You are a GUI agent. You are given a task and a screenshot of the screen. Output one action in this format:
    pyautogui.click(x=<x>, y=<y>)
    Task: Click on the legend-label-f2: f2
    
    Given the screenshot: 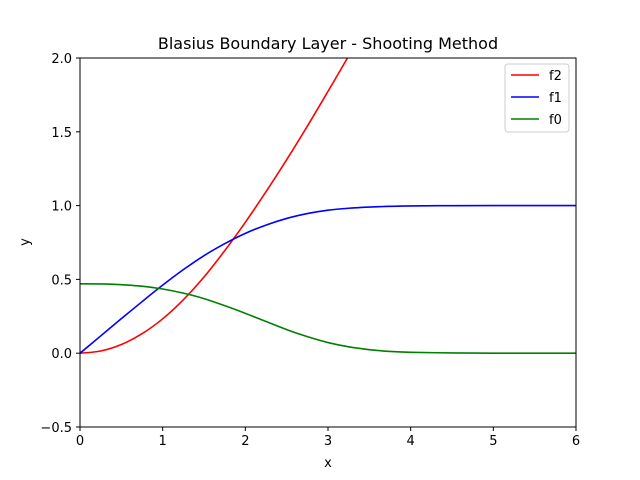 What is the action you would take?
    pyautogui.click(x=555, y=76)
    